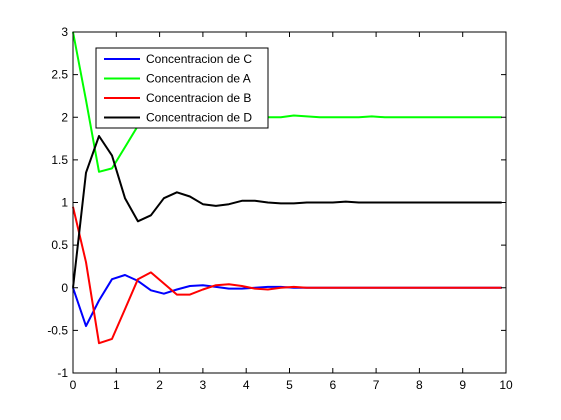 The image size is (561, 420). What do you see at coordinates (64, 288) in the screenshot?
I see `y-tick-label: 0` at bounding box center [64, 288].